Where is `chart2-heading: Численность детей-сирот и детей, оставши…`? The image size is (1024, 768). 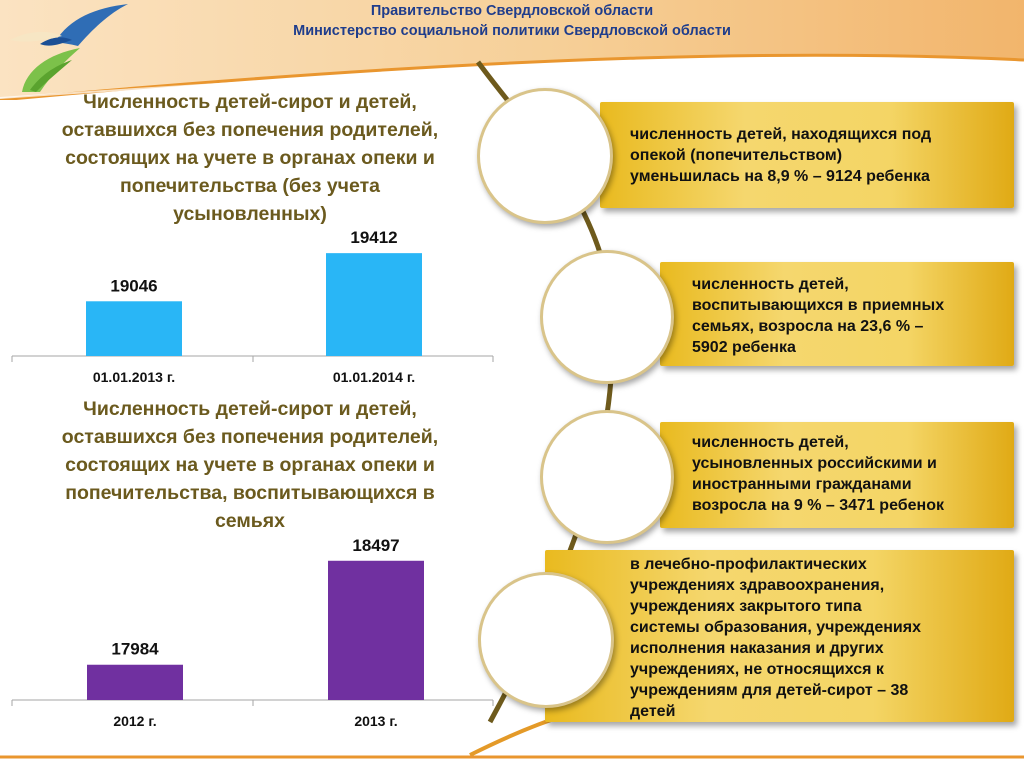 chart2-heading: Численность детей-сирот и детей, оставши… is located at coordinates (250, 465).